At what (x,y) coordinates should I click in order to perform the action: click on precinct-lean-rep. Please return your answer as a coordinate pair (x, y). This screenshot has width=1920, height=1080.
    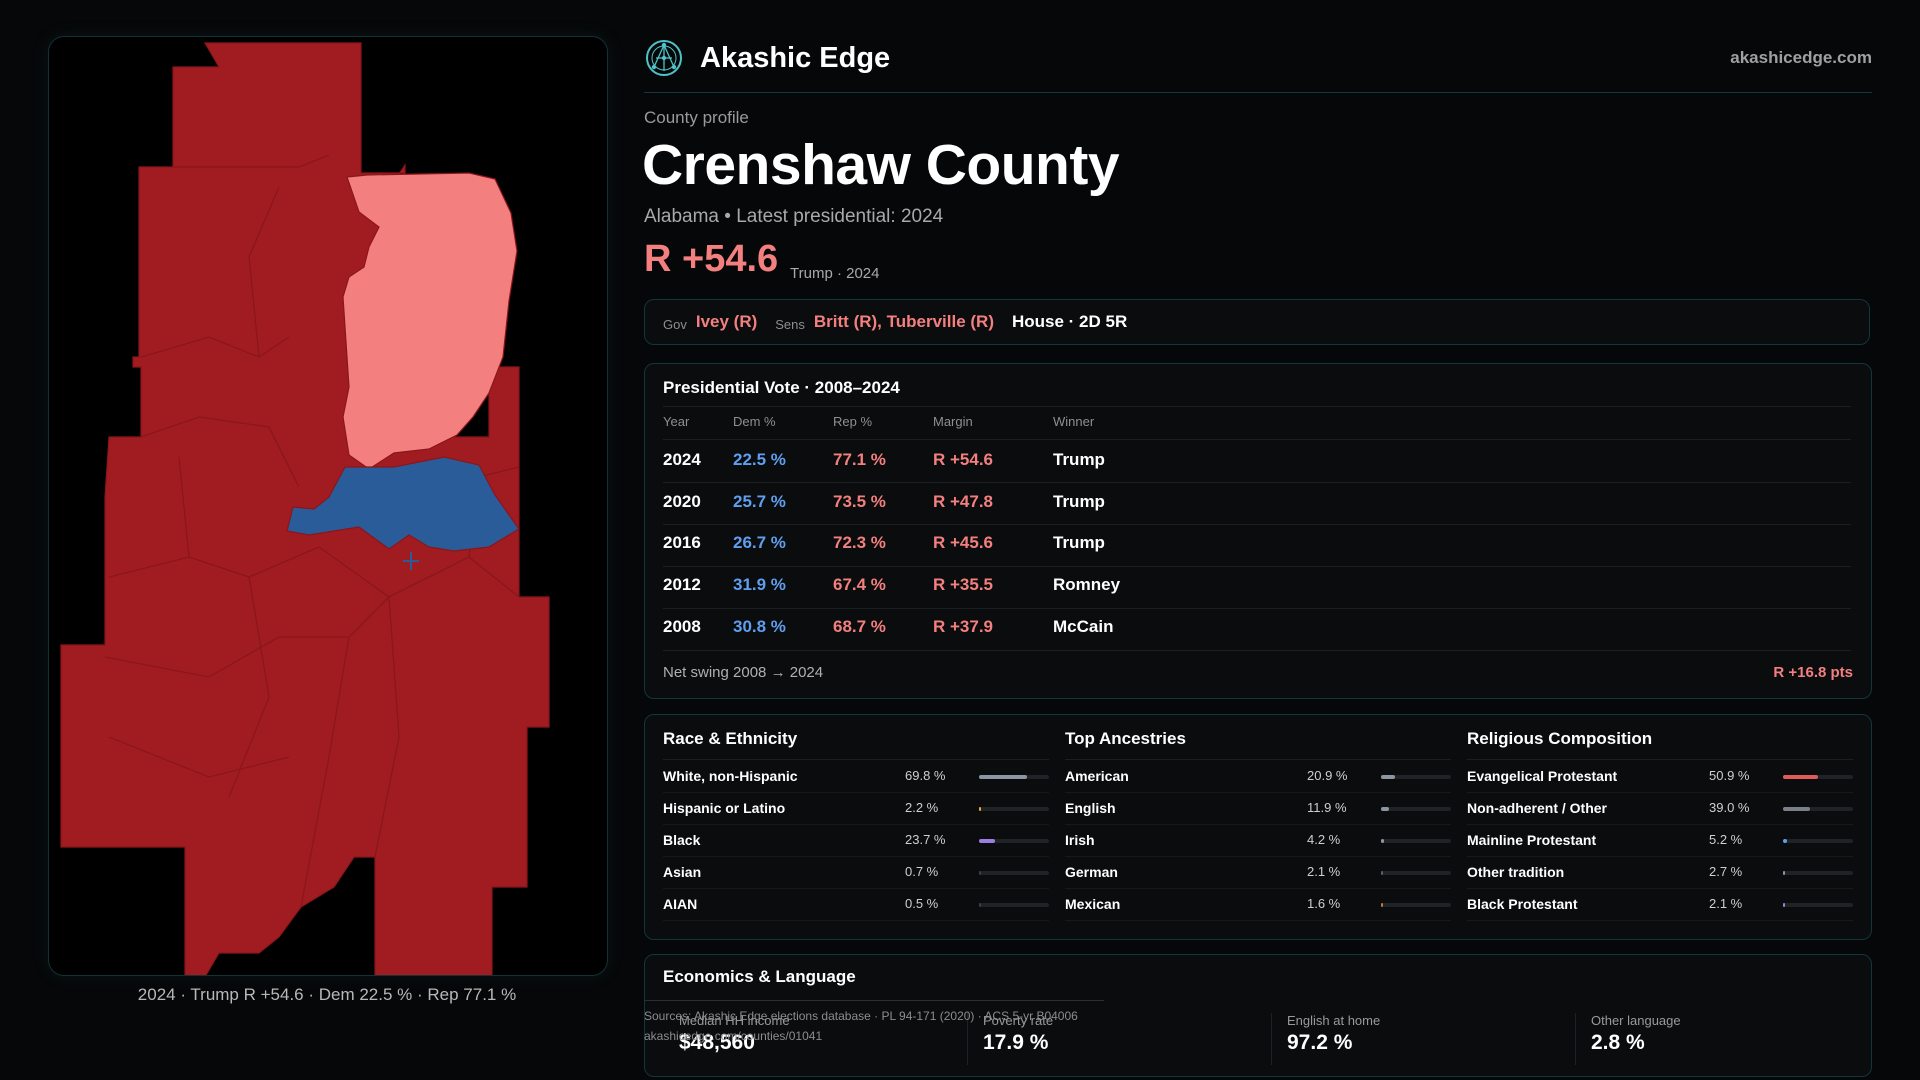
    Looking at the image, I should click on (430, 321).